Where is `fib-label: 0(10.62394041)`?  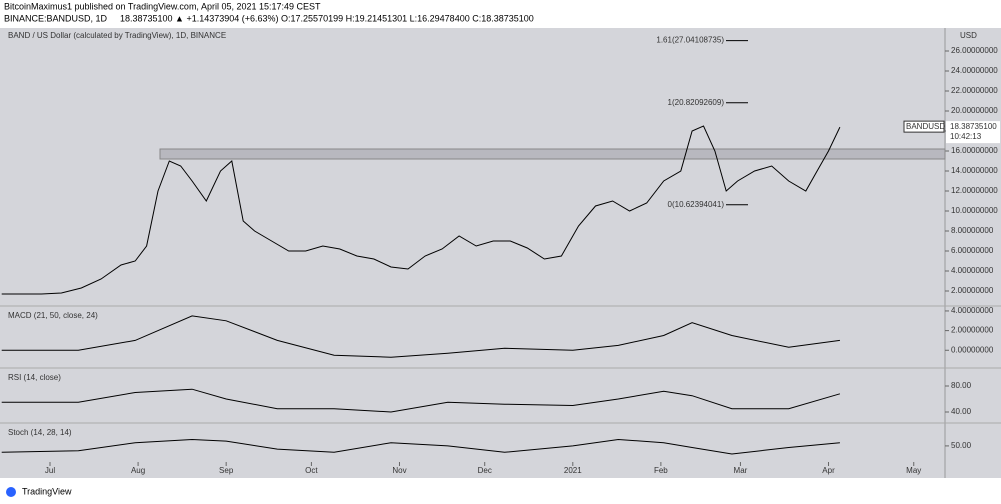
fib-label: 0(10.62394041) is located at coordinates (696, 204).